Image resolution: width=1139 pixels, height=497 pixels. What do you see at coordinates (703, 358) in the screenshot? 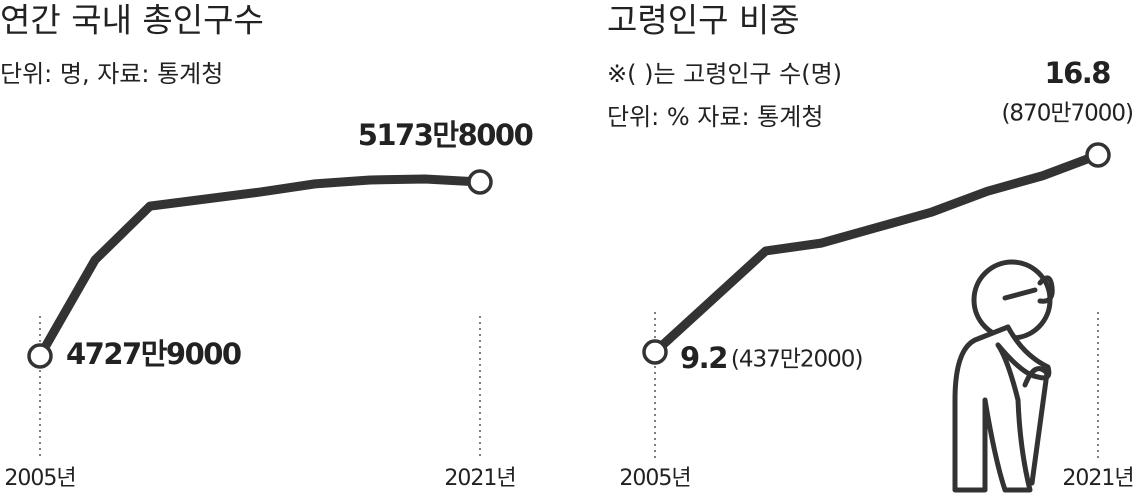
I see `value-label: 9.2` at bounding box center [703, 358].